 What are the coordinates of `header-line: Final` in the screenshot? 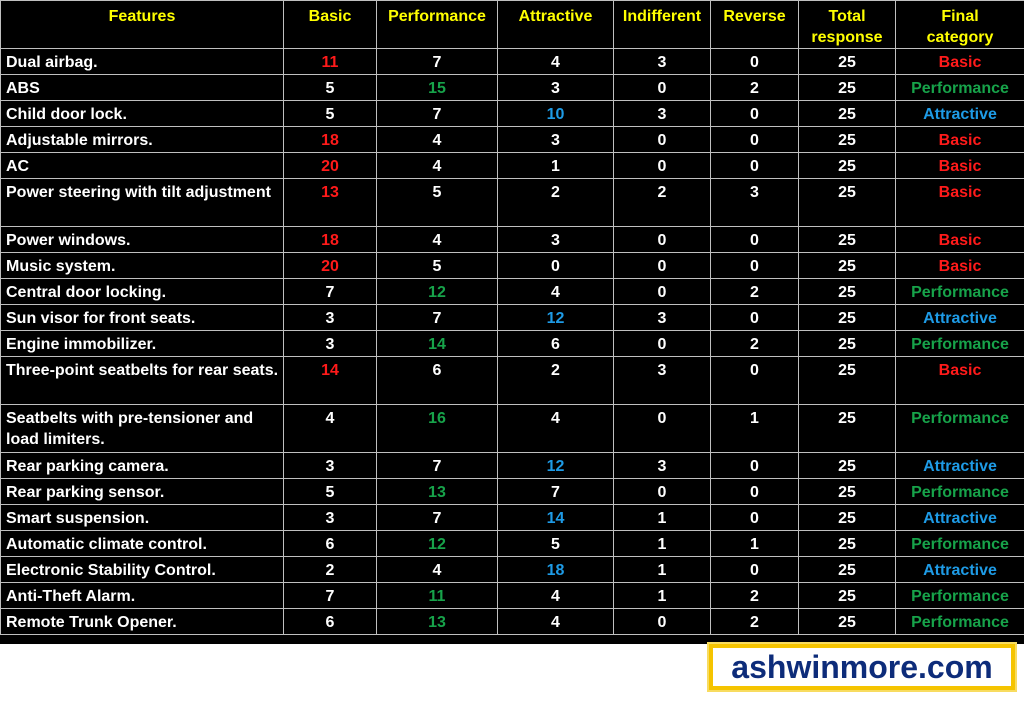 It's located at (960, 16).